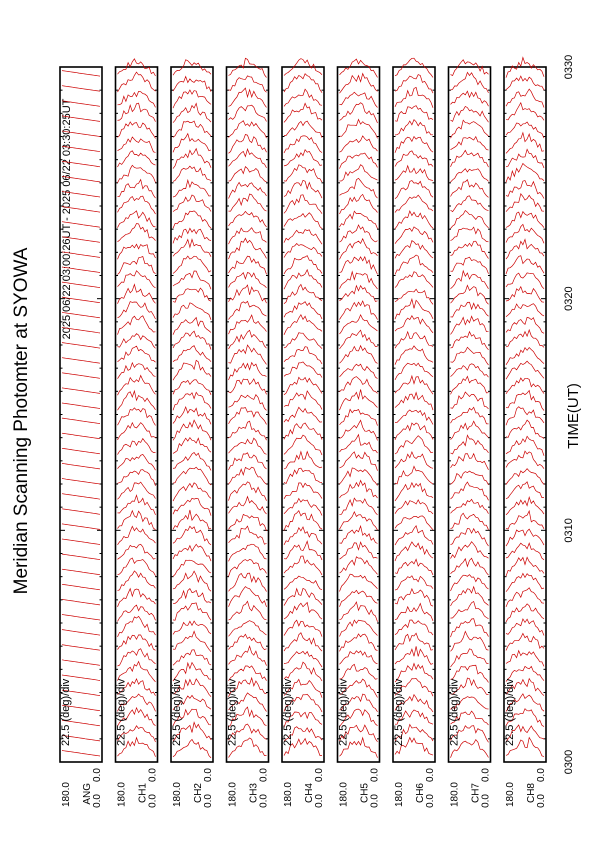 Image resolution: width=595 pixels, height=842 pixels. I want to click on x-tick-label: 0310, so click(569, 530).